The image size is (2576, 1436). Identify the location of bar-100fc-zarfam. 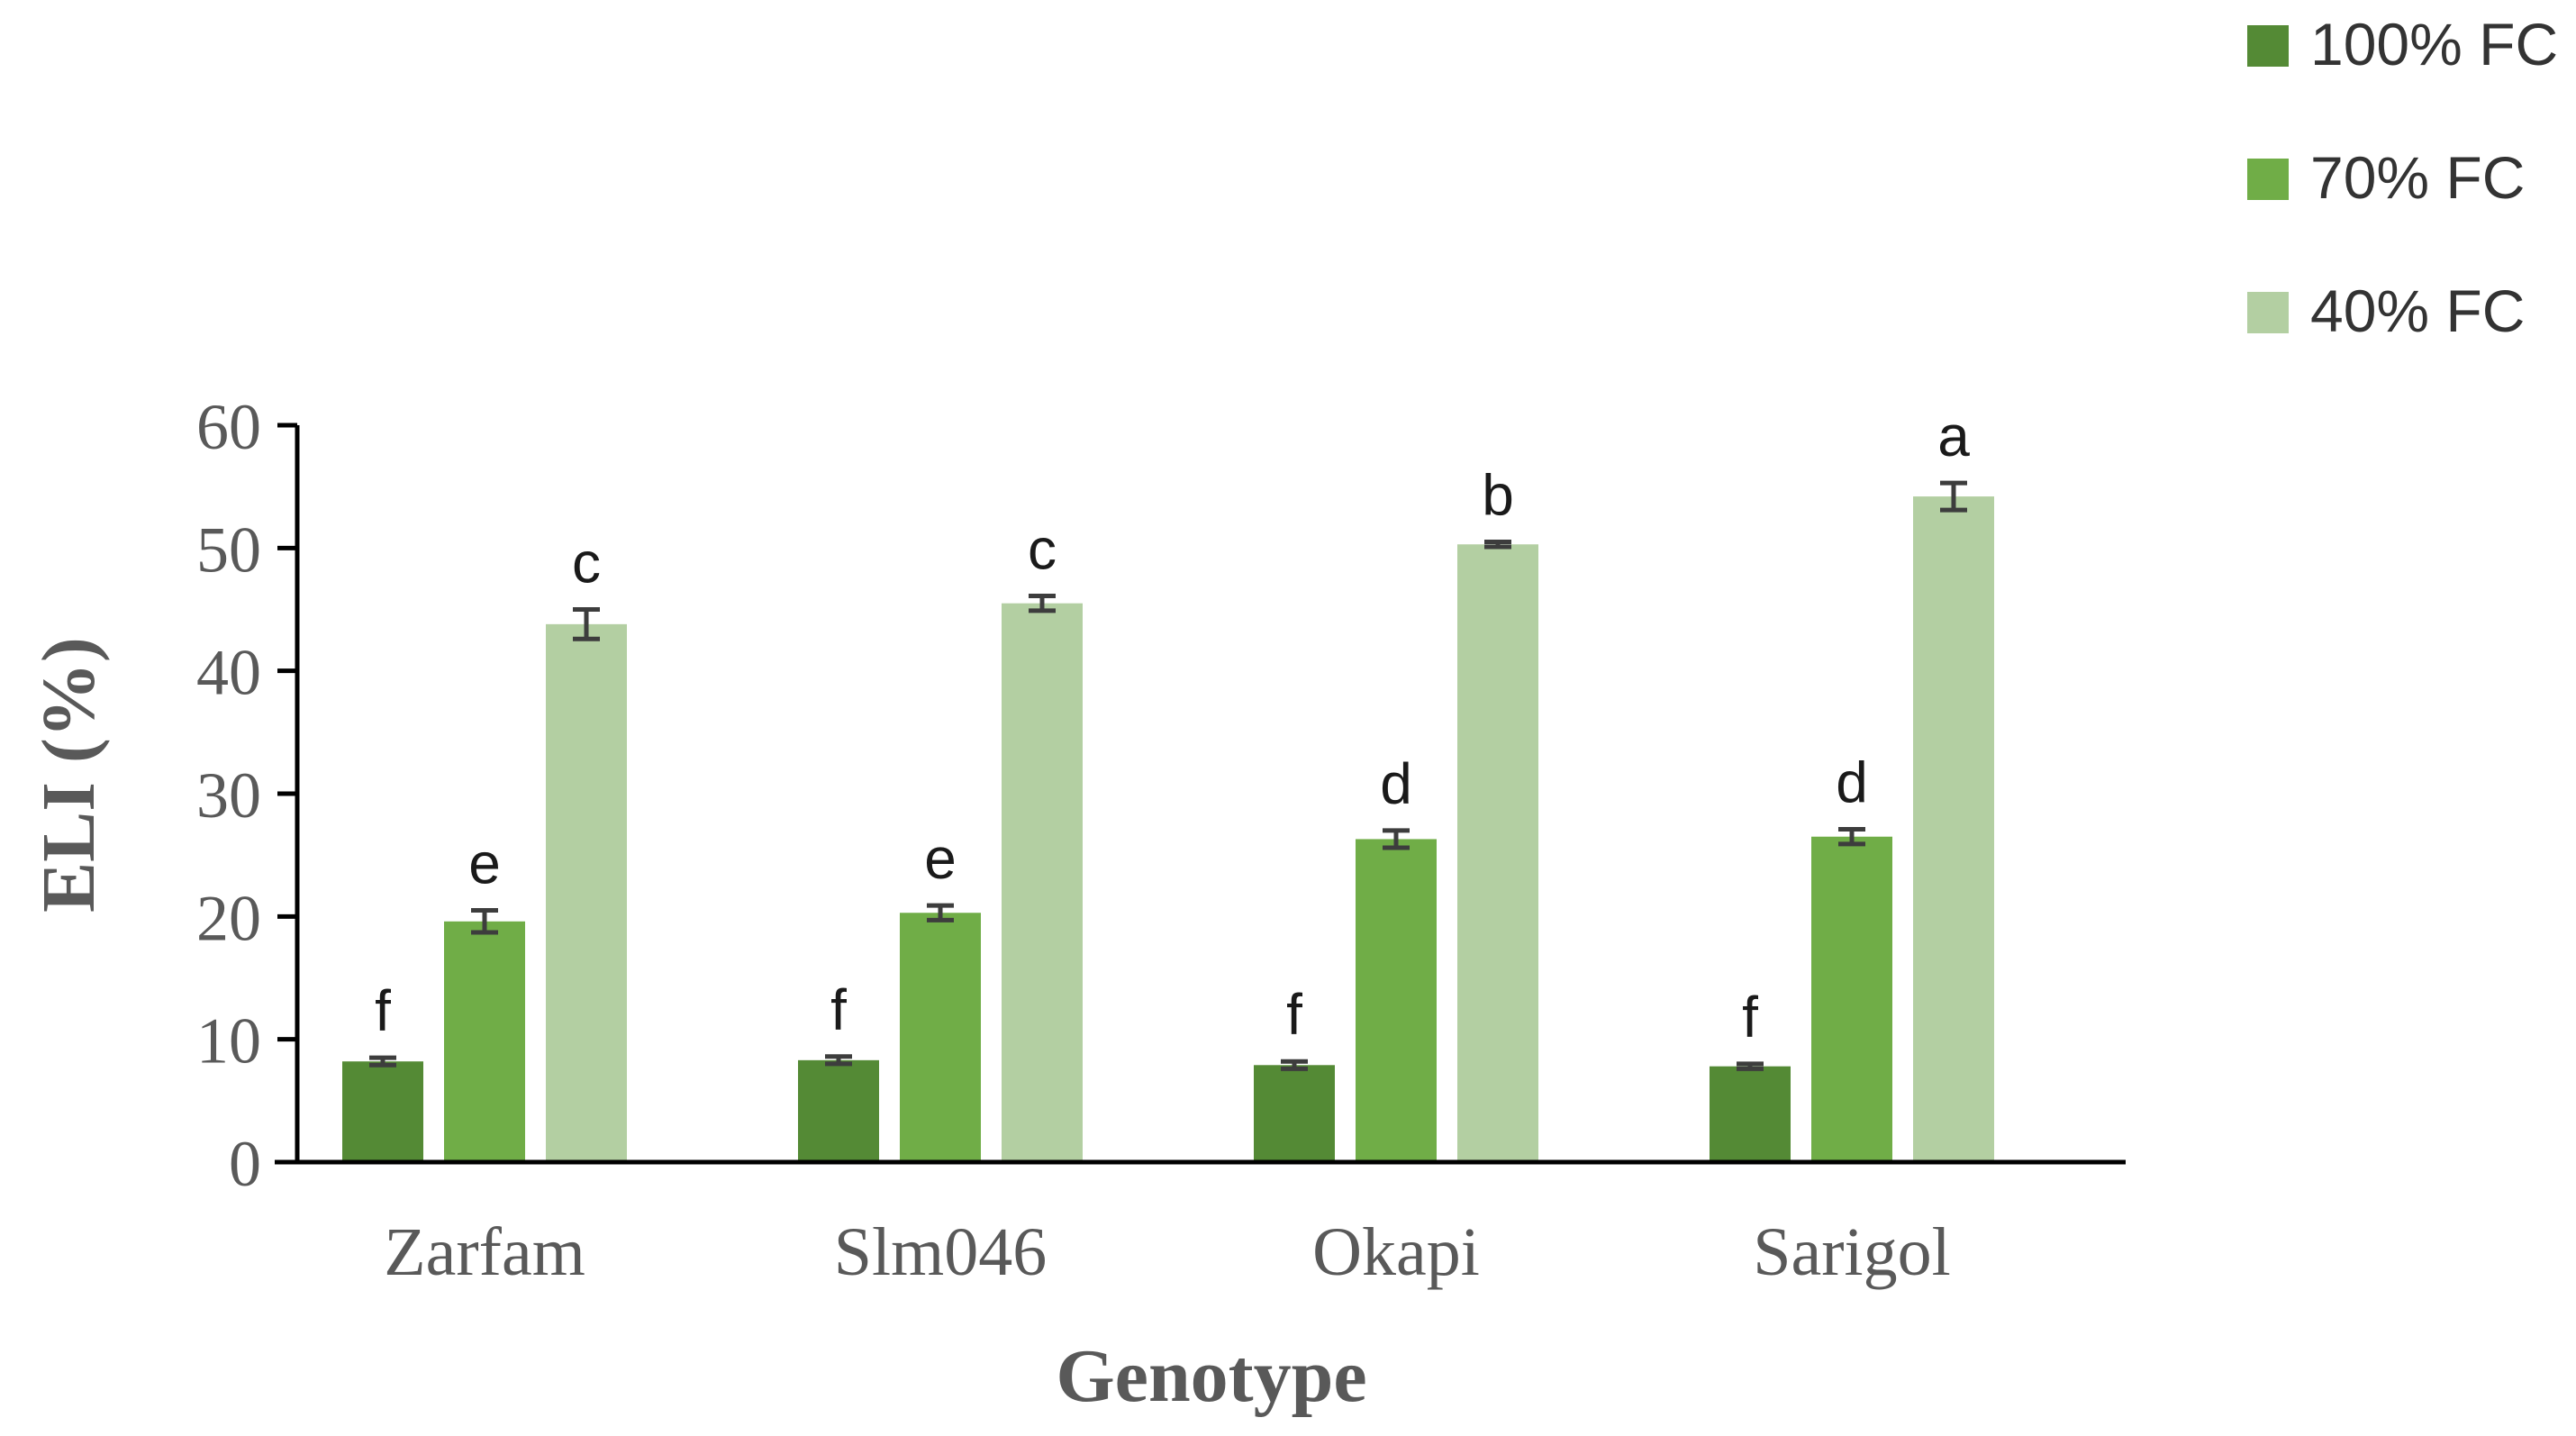
(382, 1111).